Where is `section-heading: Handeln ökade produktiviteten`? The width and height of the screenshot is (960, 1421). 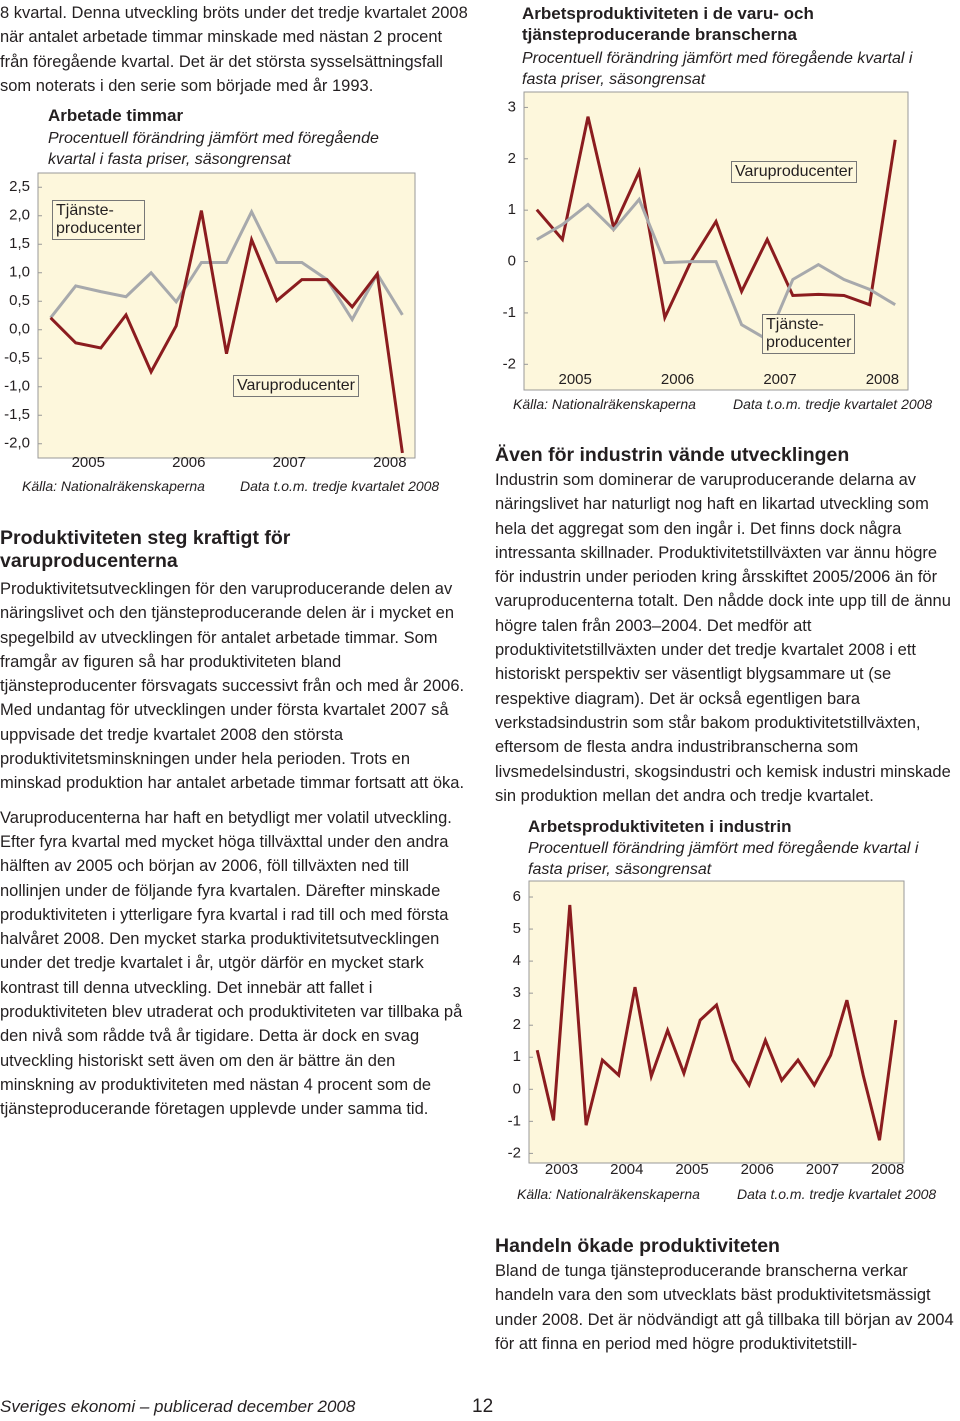
section-heading: Handeln ökade produktiviteten is located at coordinates (637, 1246).